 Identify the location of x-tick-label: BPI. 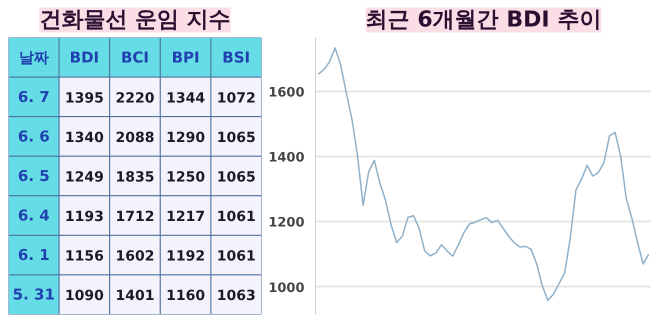
(186, 57).